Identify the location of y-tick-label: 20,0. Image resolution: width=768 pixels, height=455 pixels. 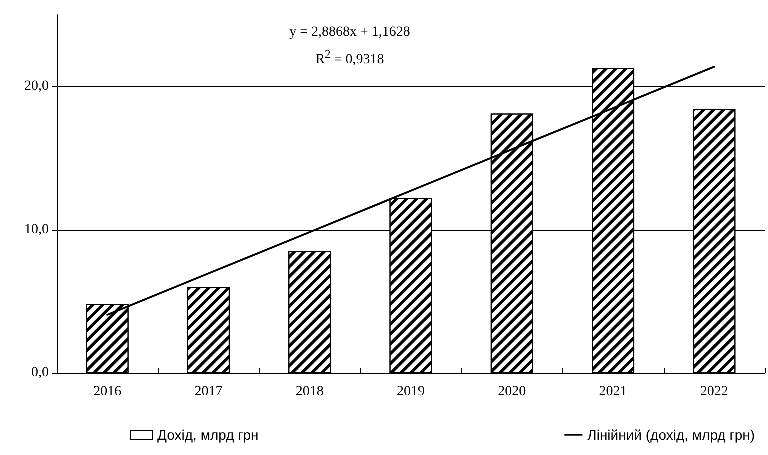
(36, 86).